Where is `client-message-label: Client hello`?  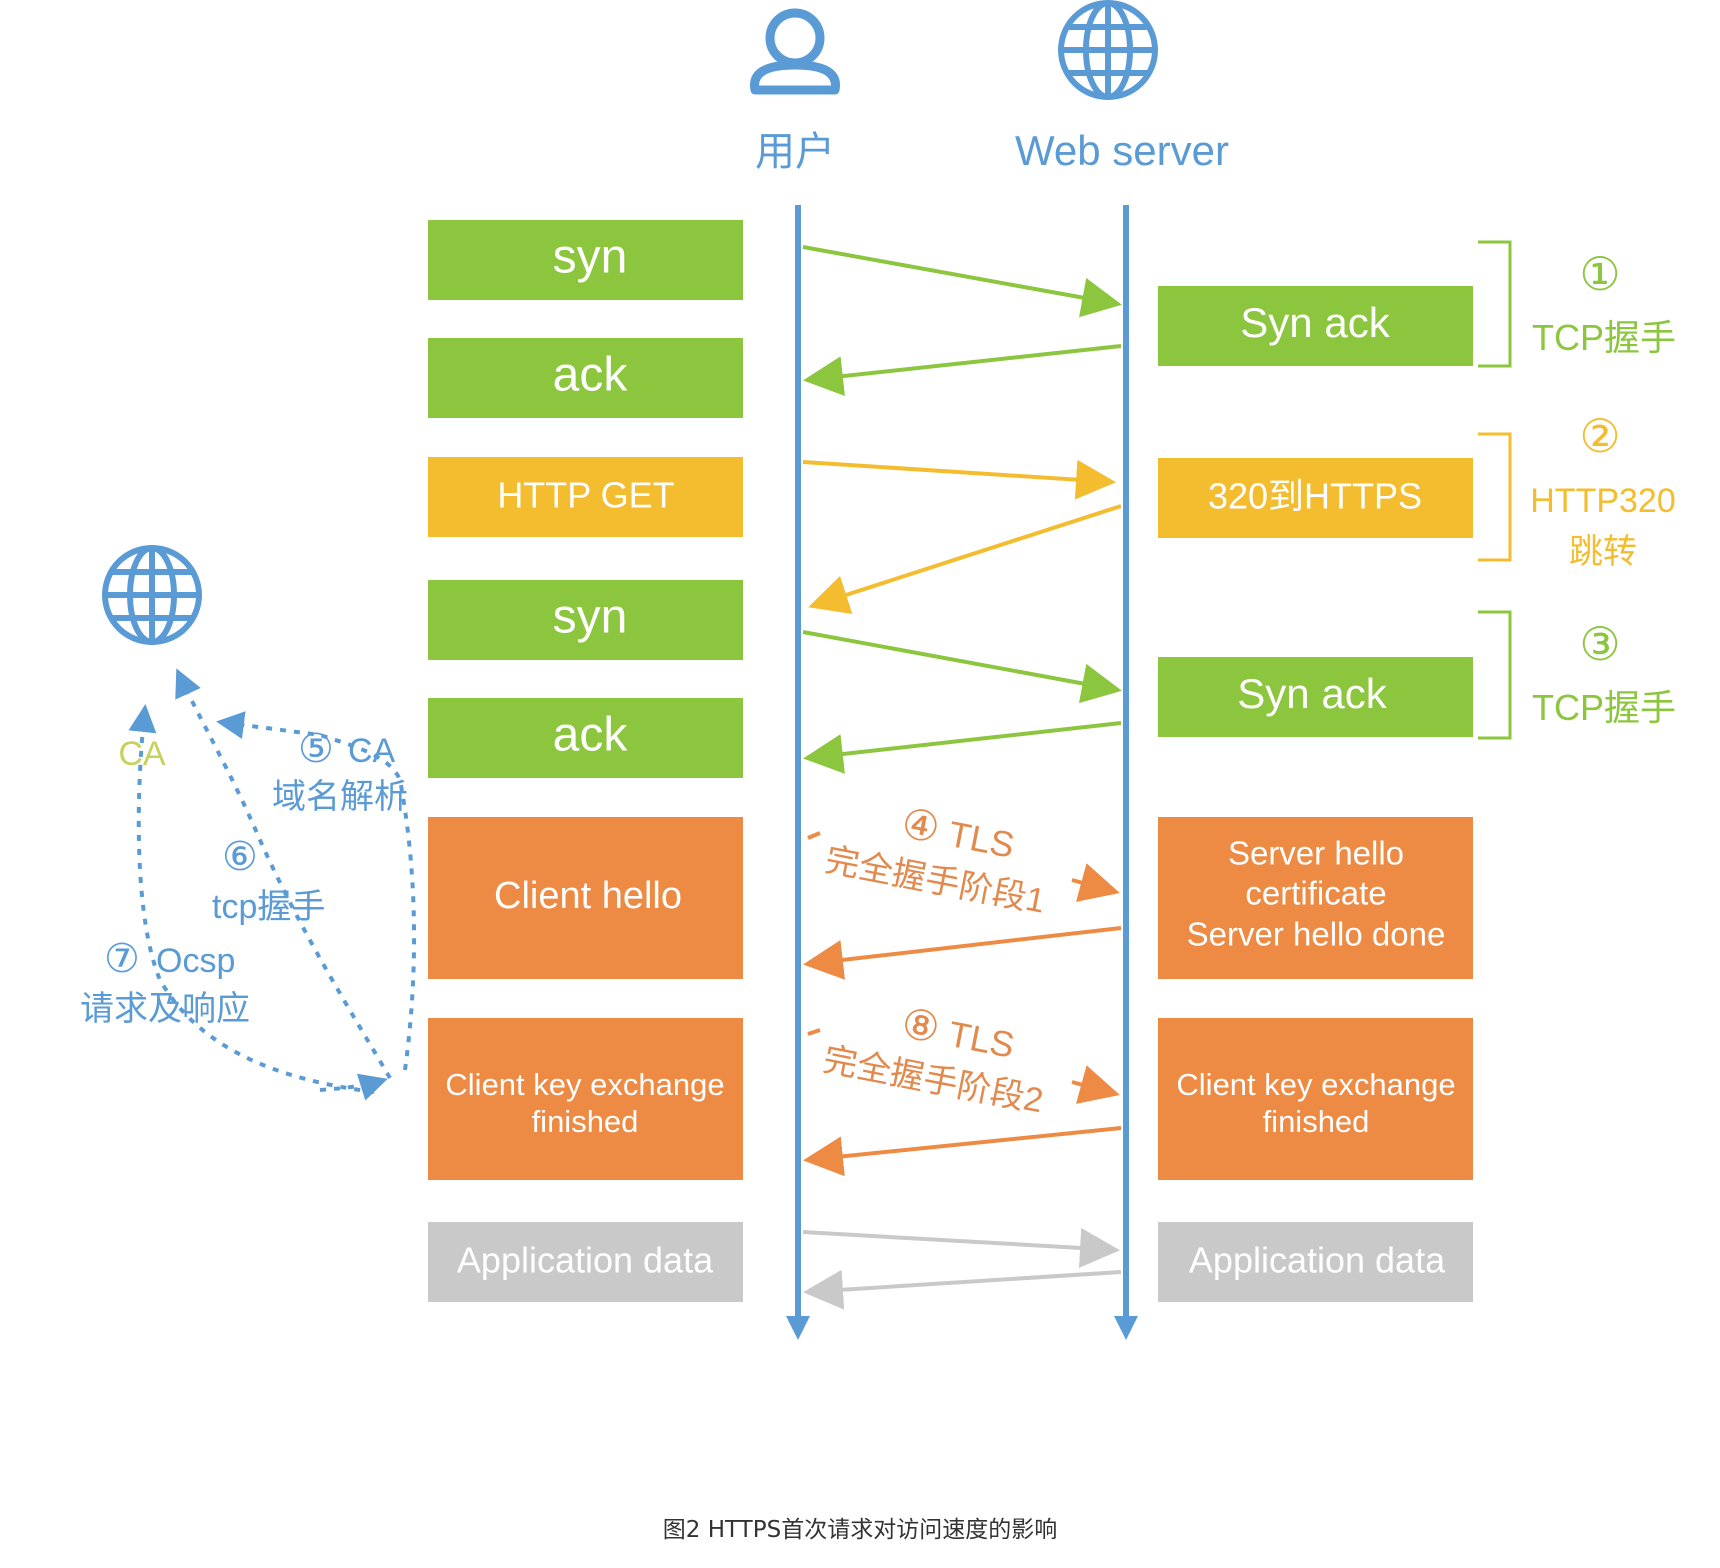 client-message-label: Client hello is located at coordinates (588, 896).